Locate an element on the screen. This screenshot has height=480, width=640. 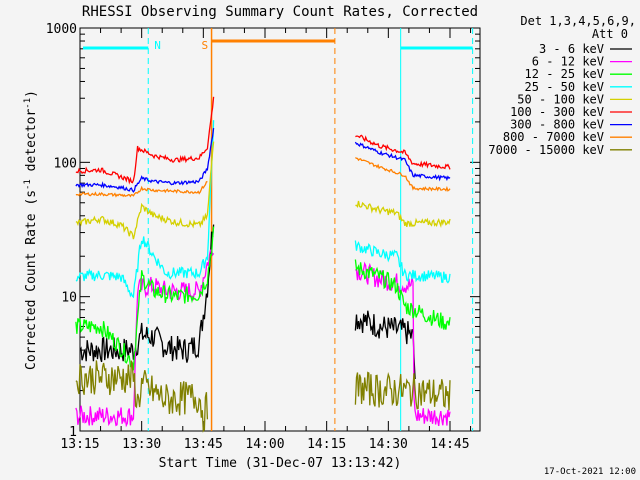
y-tick-label: 100 is located at coordinates (65, 163).